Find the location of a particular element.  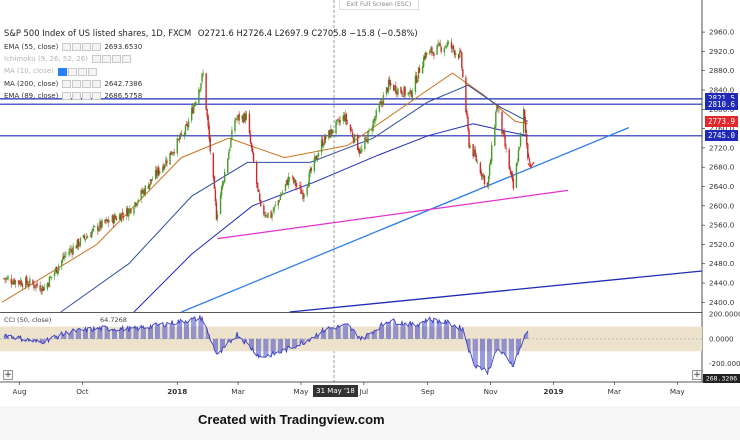

legend-row: Ichimoku (9, 26, 52, 26) is located at coordinates (73, 59).